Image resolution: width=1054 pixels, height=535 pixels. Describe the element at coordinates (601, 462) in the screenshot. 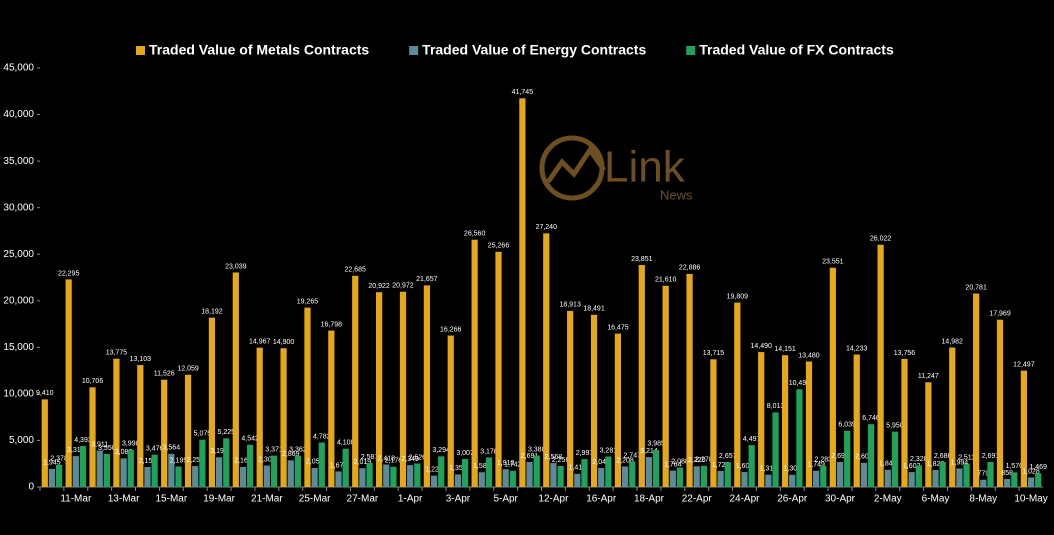

I see `data-label: 2,047` at that location.